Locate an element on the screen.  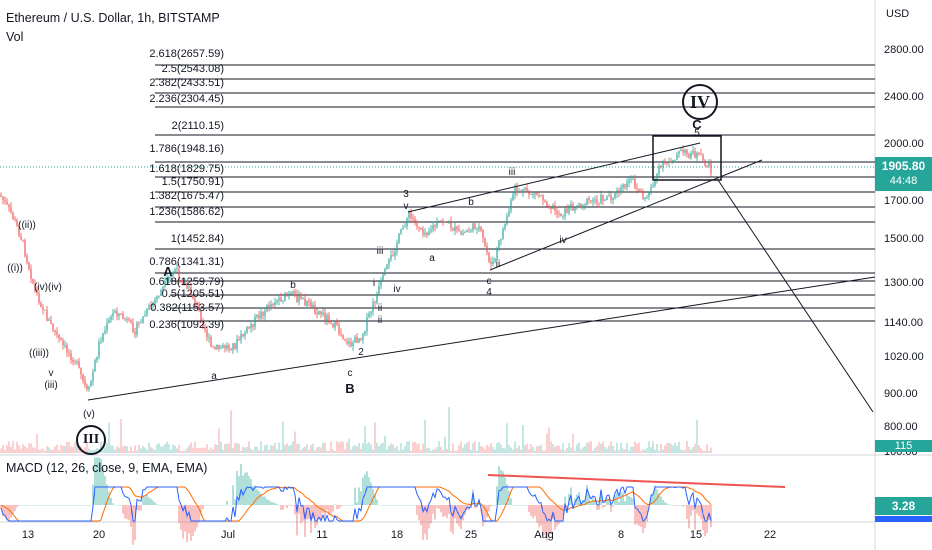
currency-label: USD is located at coordinates (898, 14).